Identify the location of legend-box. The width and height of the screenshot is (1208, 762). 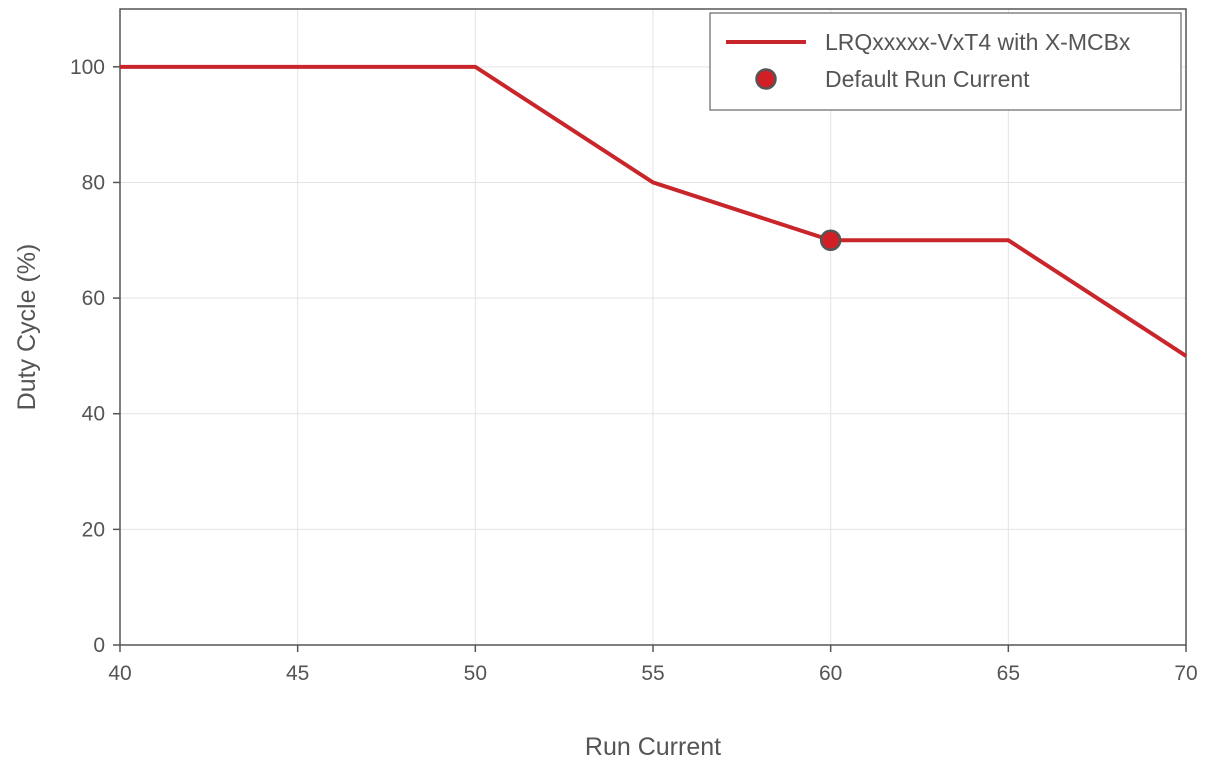
(945, 61).